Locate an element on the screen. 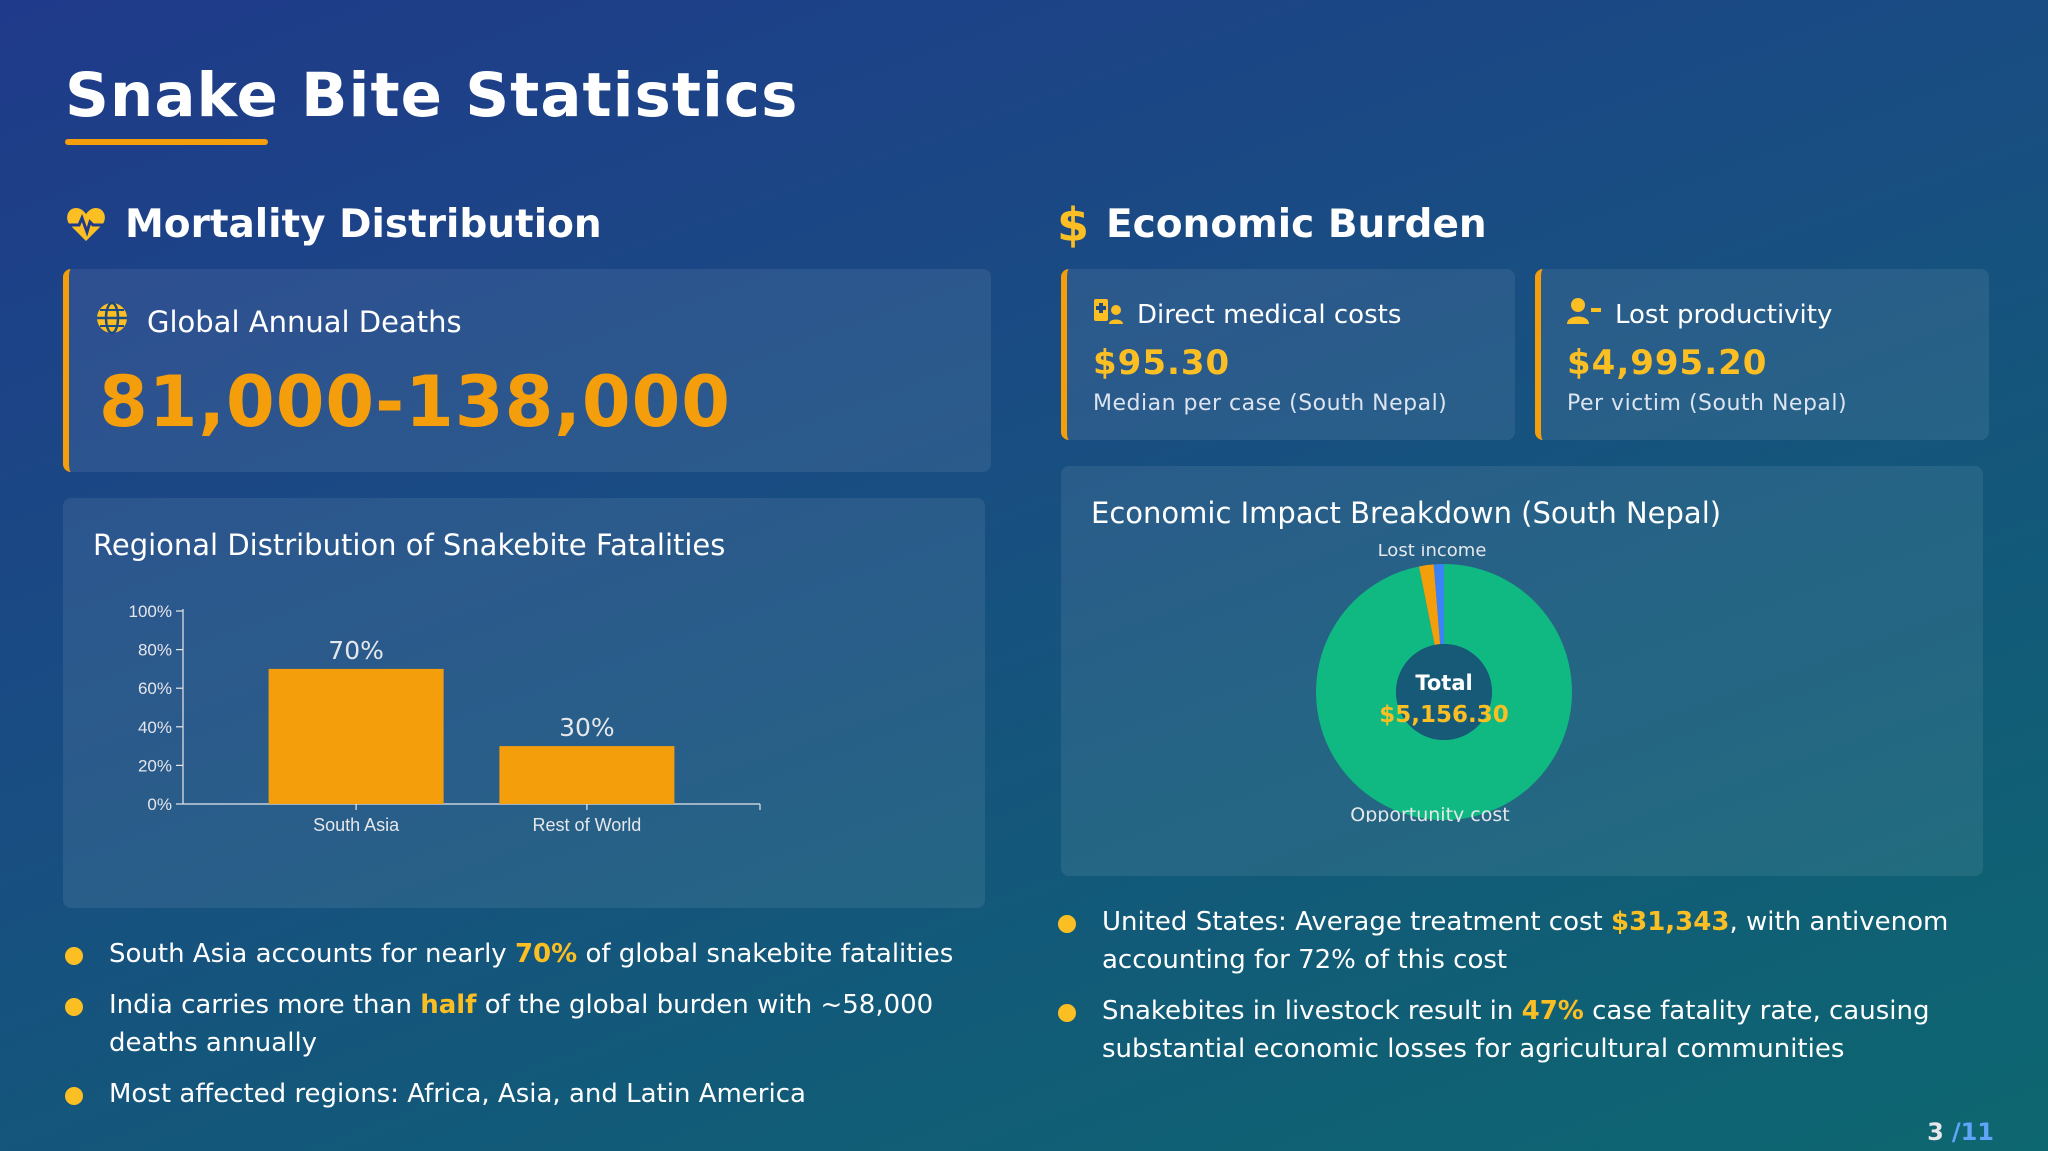  user-minus-icon is located at coordinates (1584, 314).